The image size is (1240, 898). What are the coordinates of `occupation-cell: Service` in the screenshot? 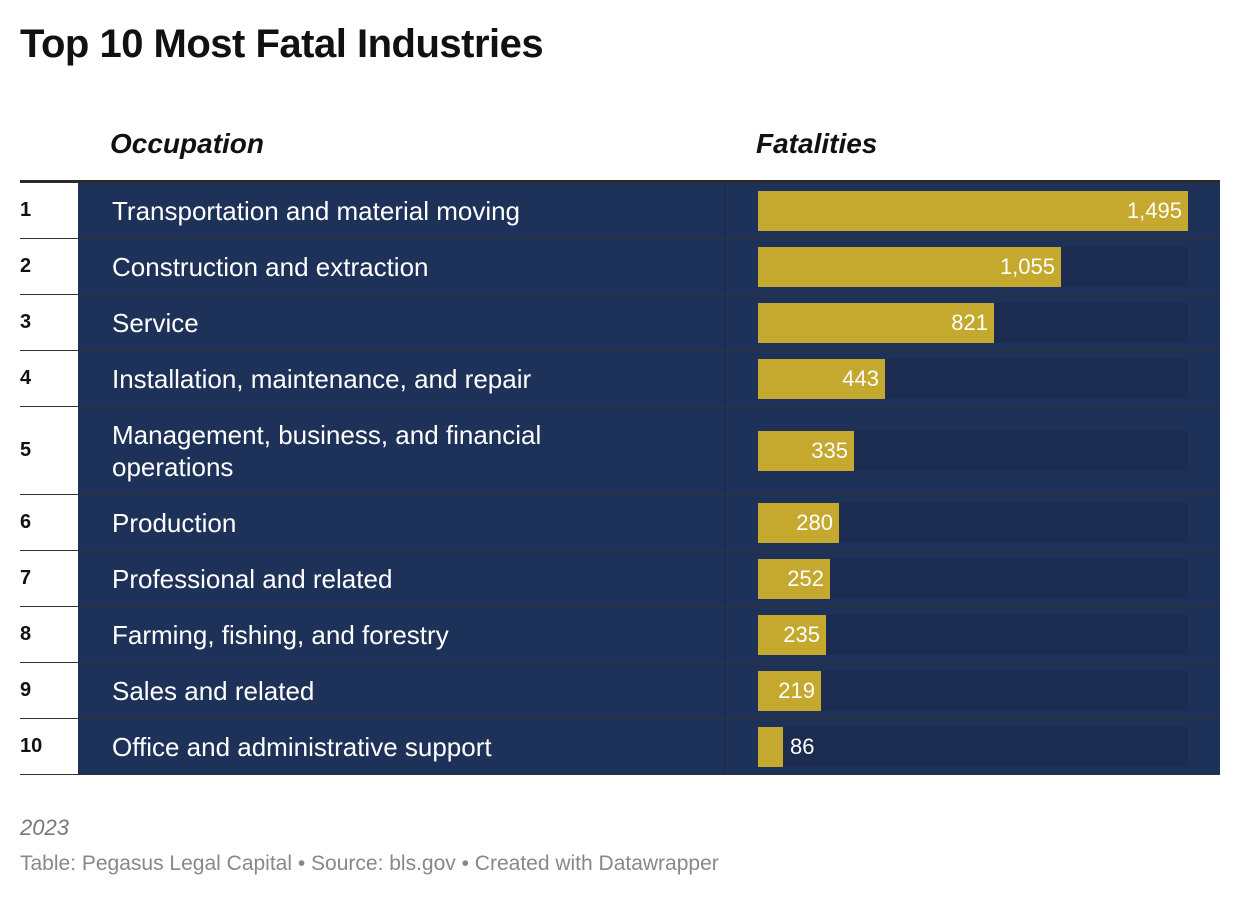 It's located at (401, 322).